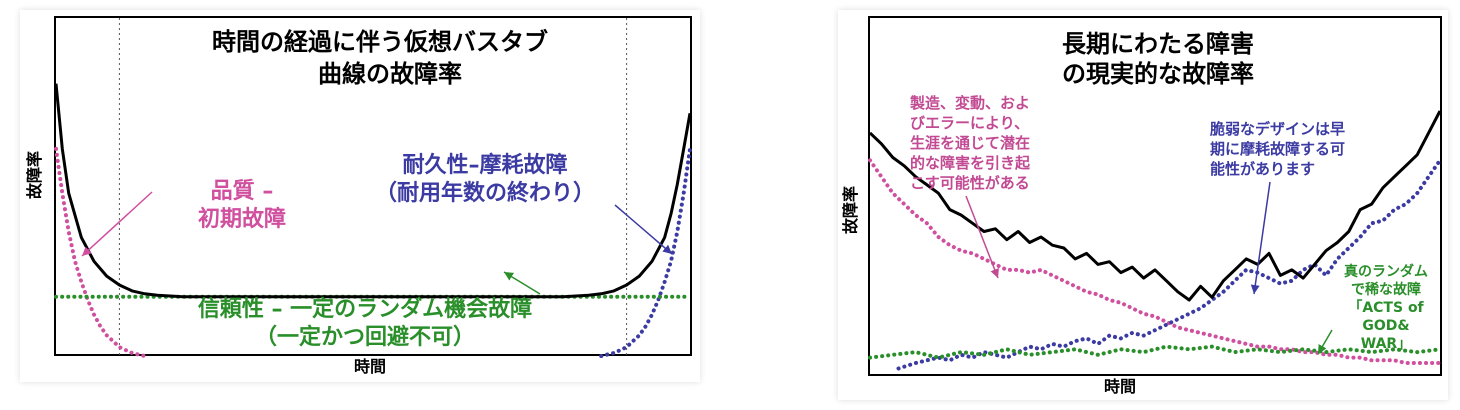 This screenshot has height=410, width=1460. Describe the element at coordinates (485, 193) in the screenshot. I see `wearout-annotation-line-2: （耐用年数の終わり）` at that location.